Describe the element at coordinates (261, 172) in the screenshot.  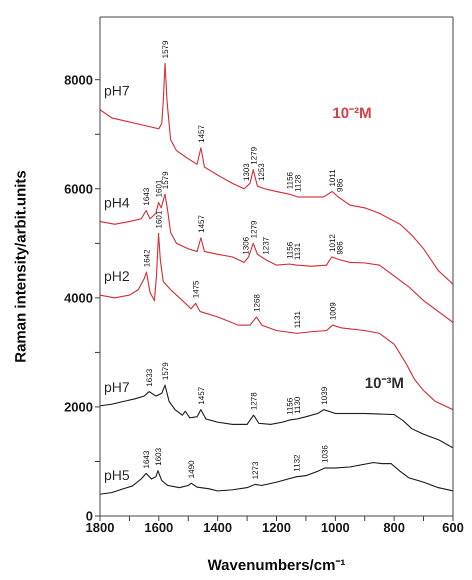
I see `annotation: 1253` at that location.